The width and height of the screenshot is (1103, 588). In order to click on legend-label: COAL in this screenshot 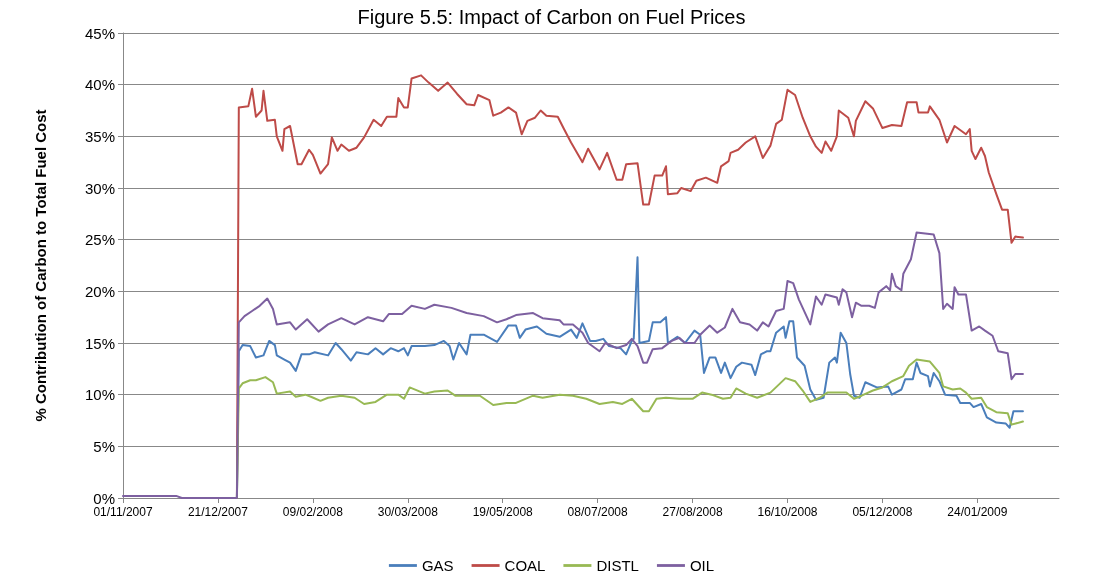, I will do `click(525, 565)`.